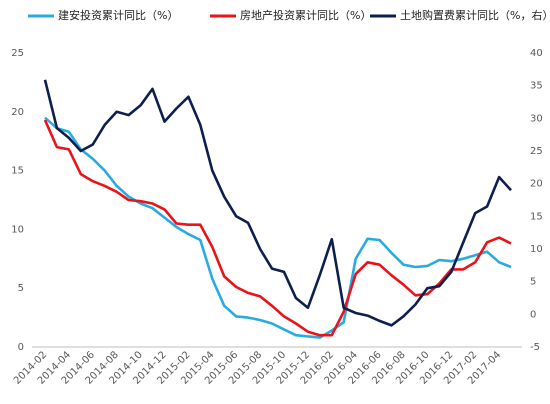 The width and height of the screenshot is (550, 404). Describe the element at coordinates (536, 184) in the screenshot. I see `y2-tick-label: 20` at that location.